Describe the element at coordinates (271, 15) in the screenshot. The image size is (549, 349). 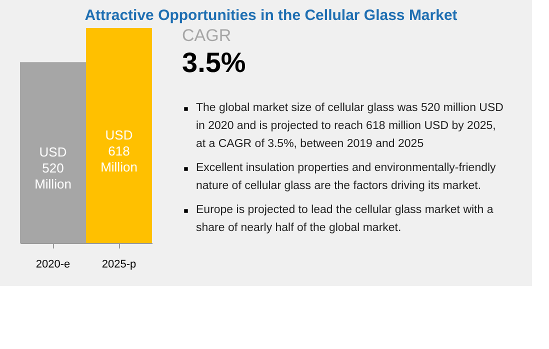
I see `text: Attractive Opportunities in the Cellular Glass Market` at that location.